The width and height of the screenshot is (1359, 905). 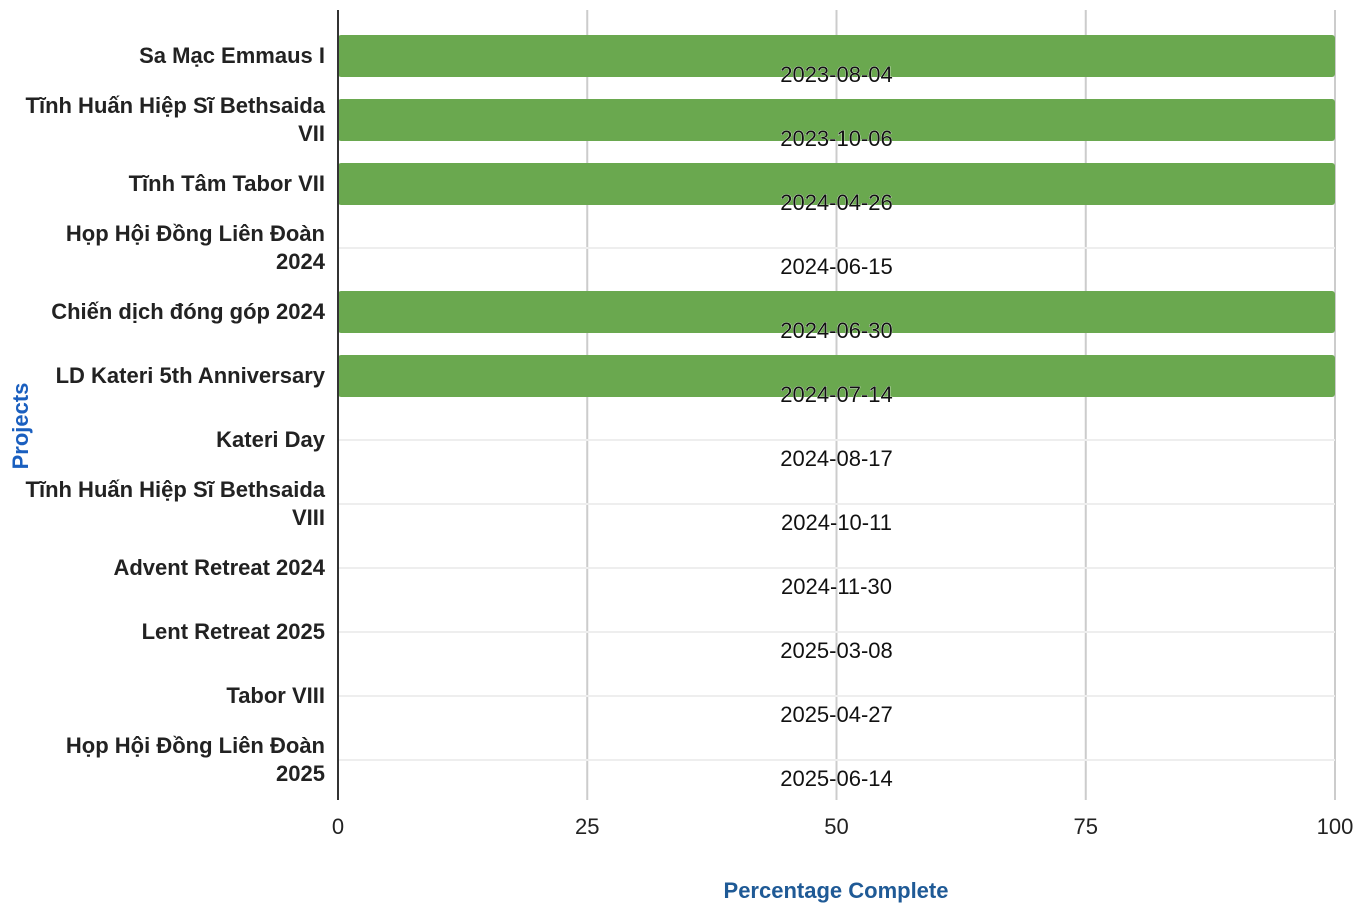 What do you see at coordinates (836, 650) in the screenshot?
I see `date-label: 2025-03-08` at bounding box center [836, 650].